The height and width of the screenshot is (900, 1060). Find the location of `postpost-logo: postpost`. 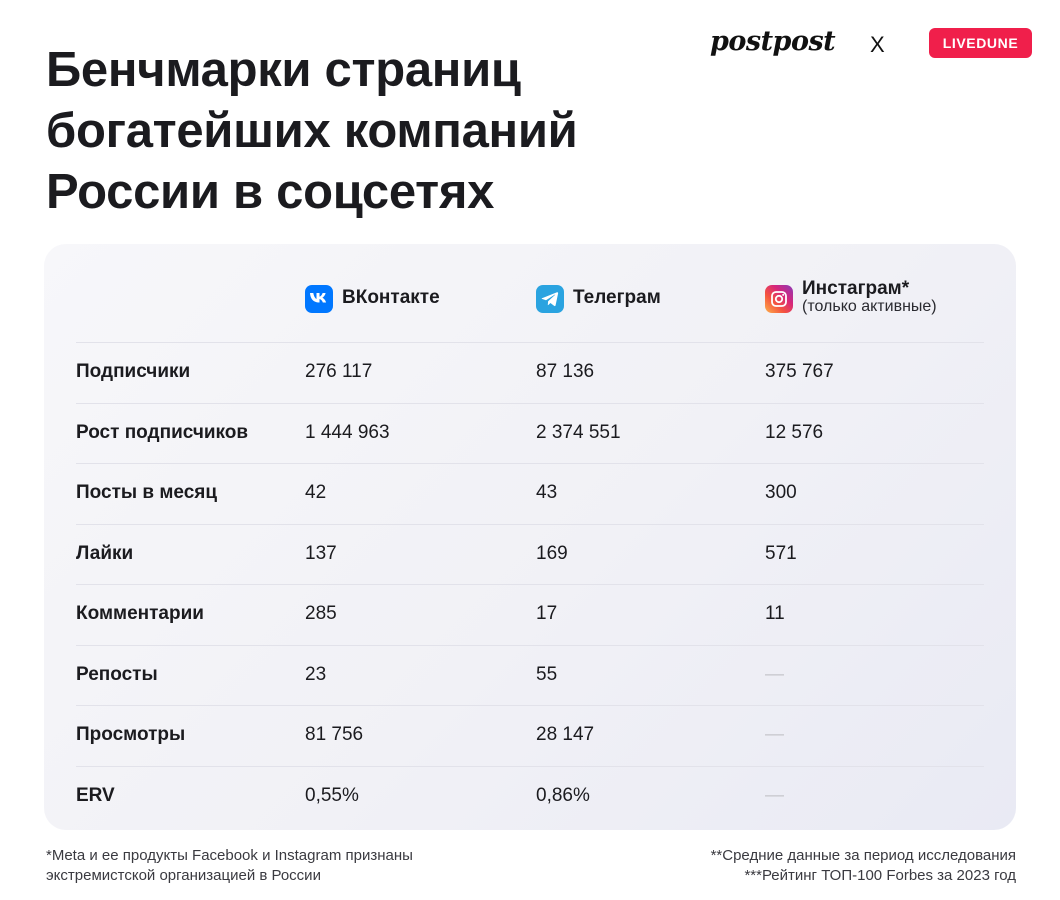

postpost-logo: postpost is located at coordinates (773, 41).